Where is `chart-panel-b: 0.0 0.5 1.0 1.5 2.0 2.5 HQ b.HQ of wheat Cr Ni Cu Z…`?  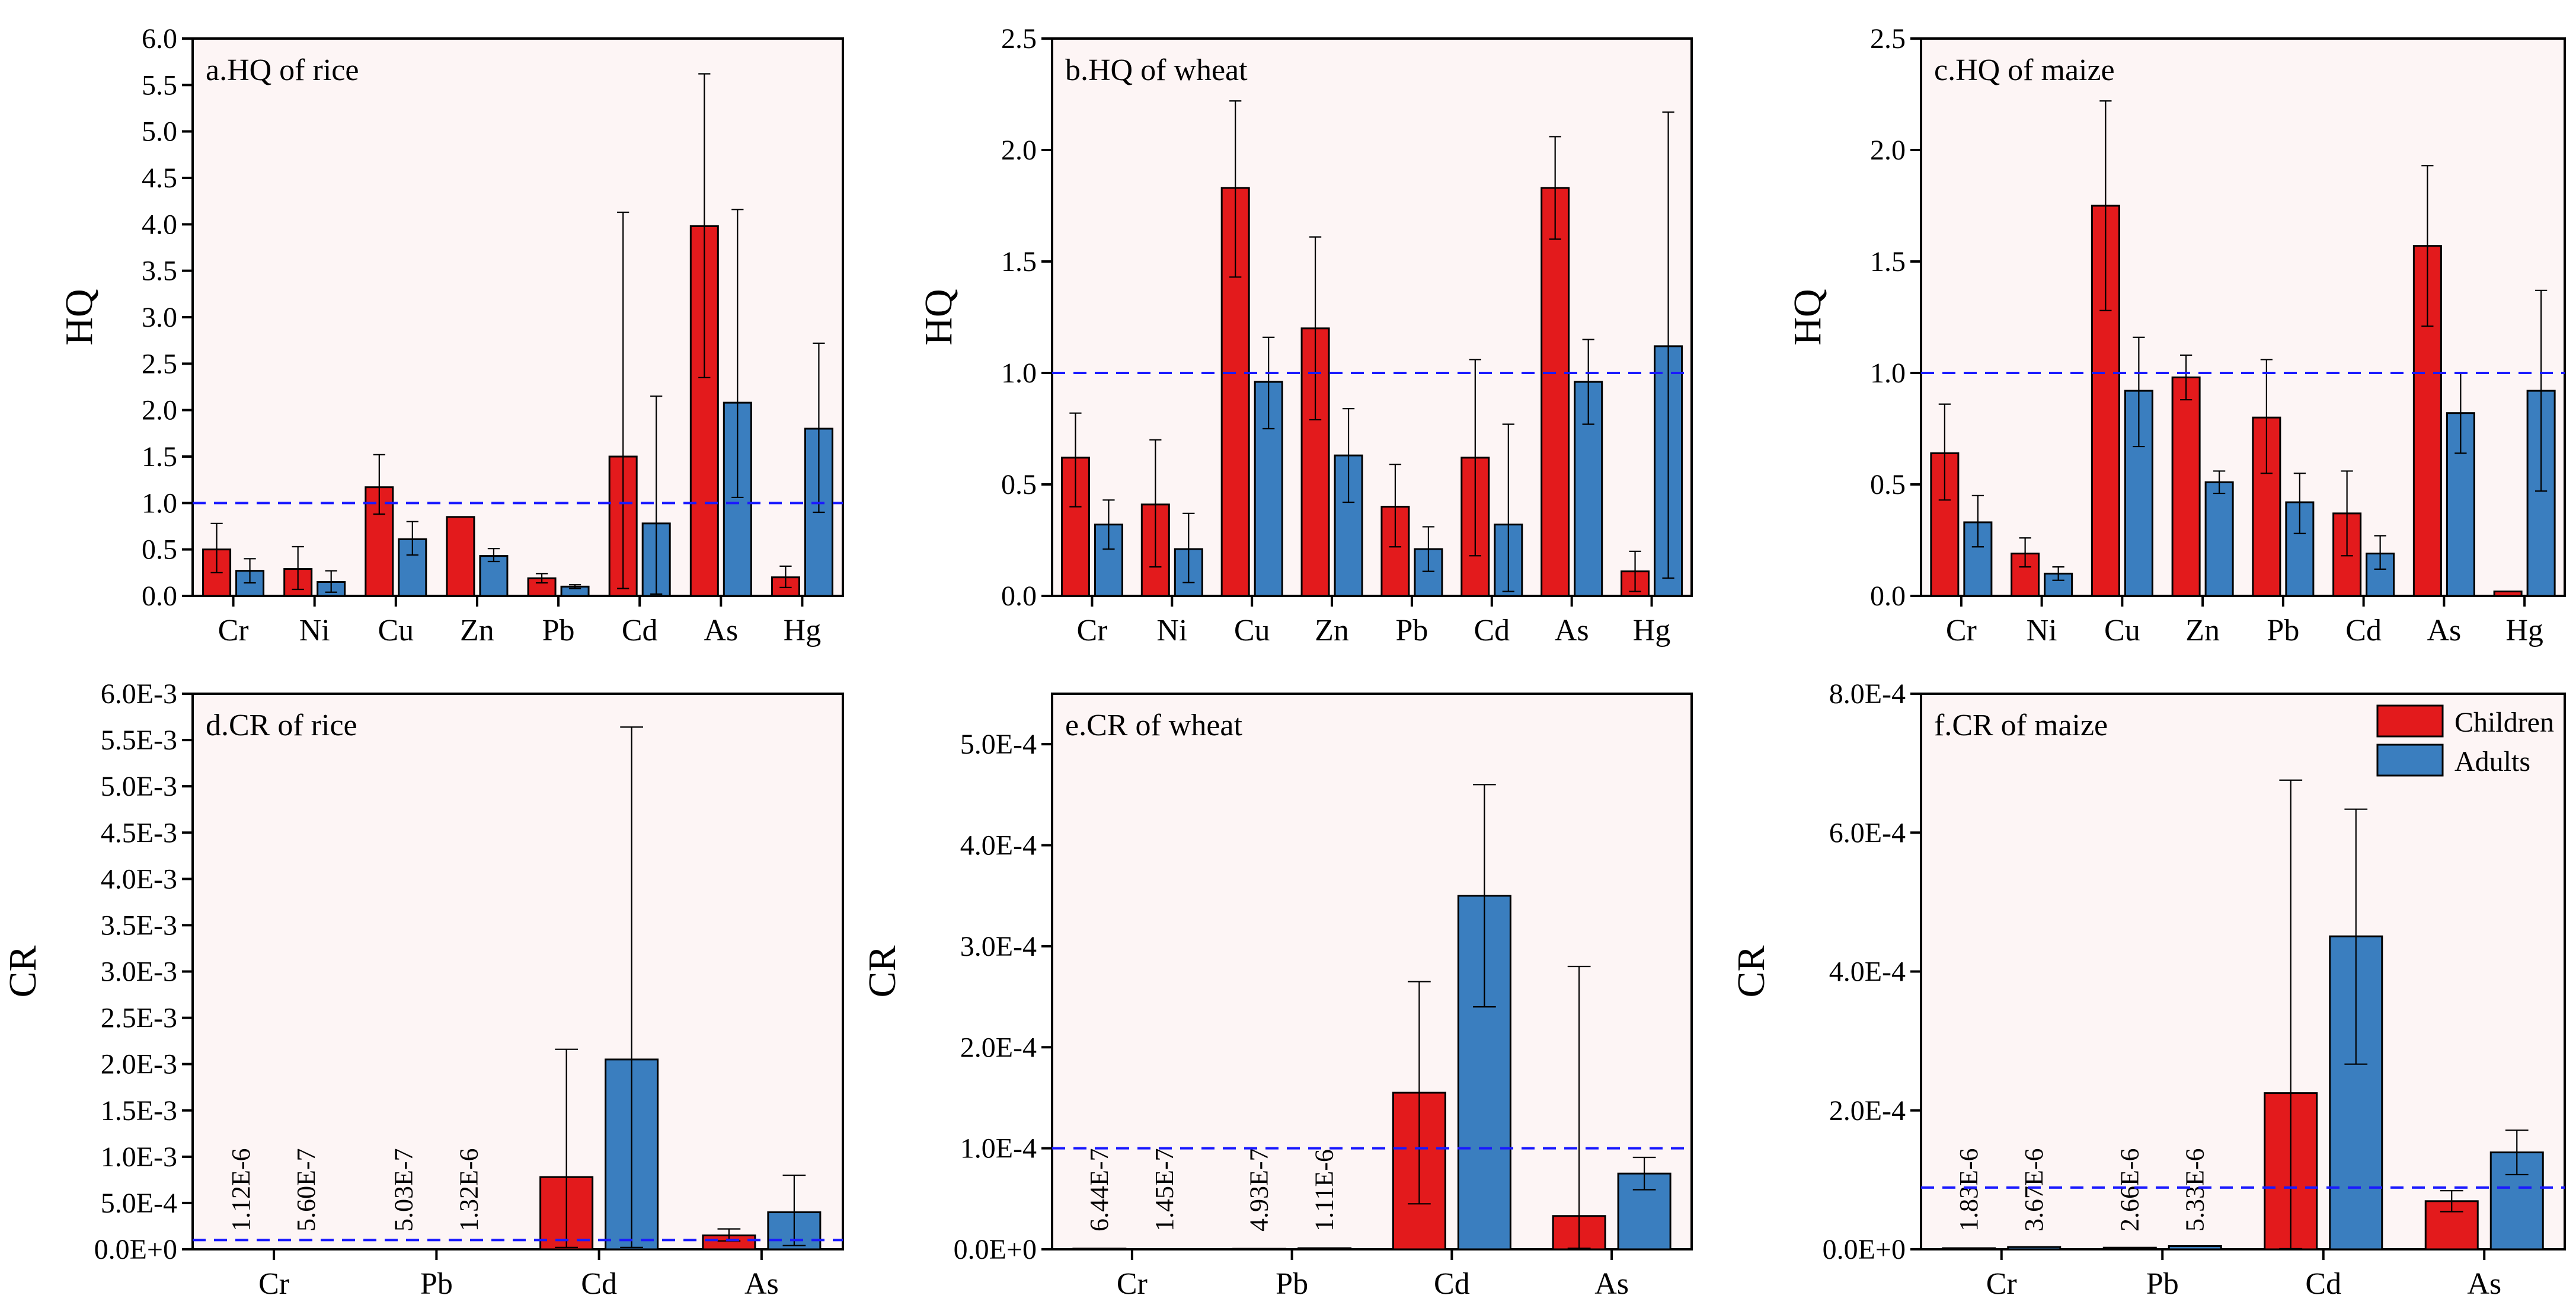 chart-panel-b: 0.0 0.5 1.0 1.5 2.0 2.5 HQ b.HQ of wheat Cr Ni Cu Z… is located at coordinates (1305, 335).